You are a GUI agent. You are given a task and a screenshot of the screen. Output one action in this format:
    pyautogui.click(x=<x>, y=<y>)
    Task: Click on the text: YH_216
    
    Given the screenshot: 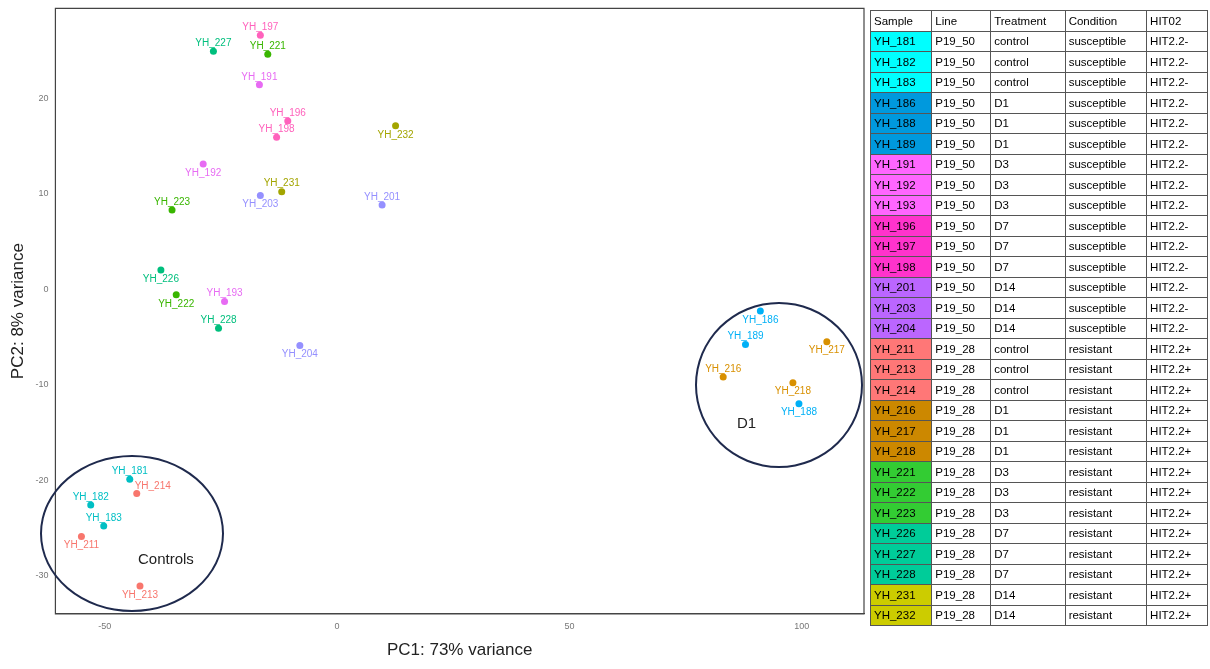 What is the action you would take?
    pyautogui.click(x=895, y=410)
    